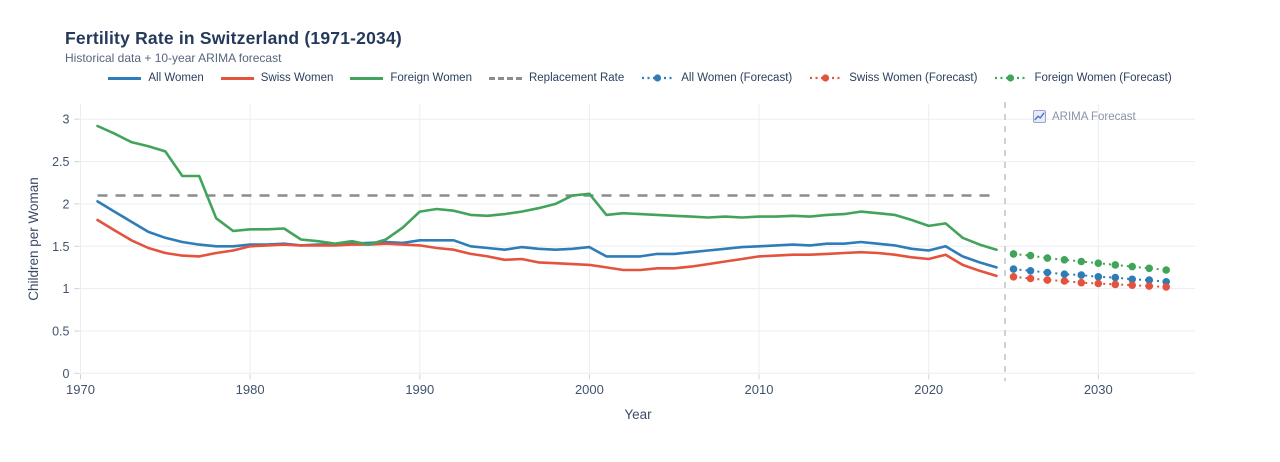 The width and height of the screenshot is (1280, 462). Describe the element at coordinates (1103, 78) in the screenshot. I see `legend-label: Foreign Women (Forecast)` at that location.